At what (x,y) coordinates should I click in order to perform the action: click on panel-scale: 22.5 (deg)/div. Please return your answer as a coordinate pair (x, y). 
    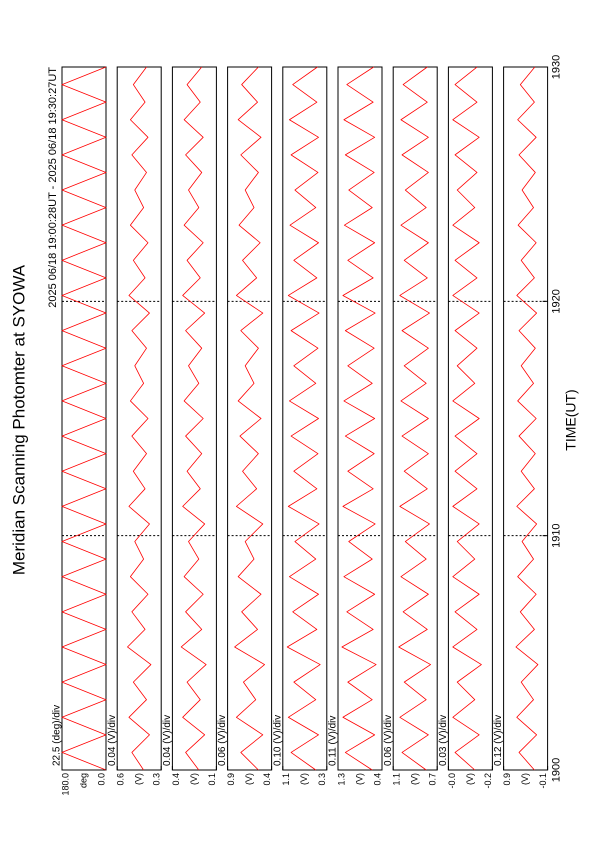
    Looking at the image, I should click on (57, 735).